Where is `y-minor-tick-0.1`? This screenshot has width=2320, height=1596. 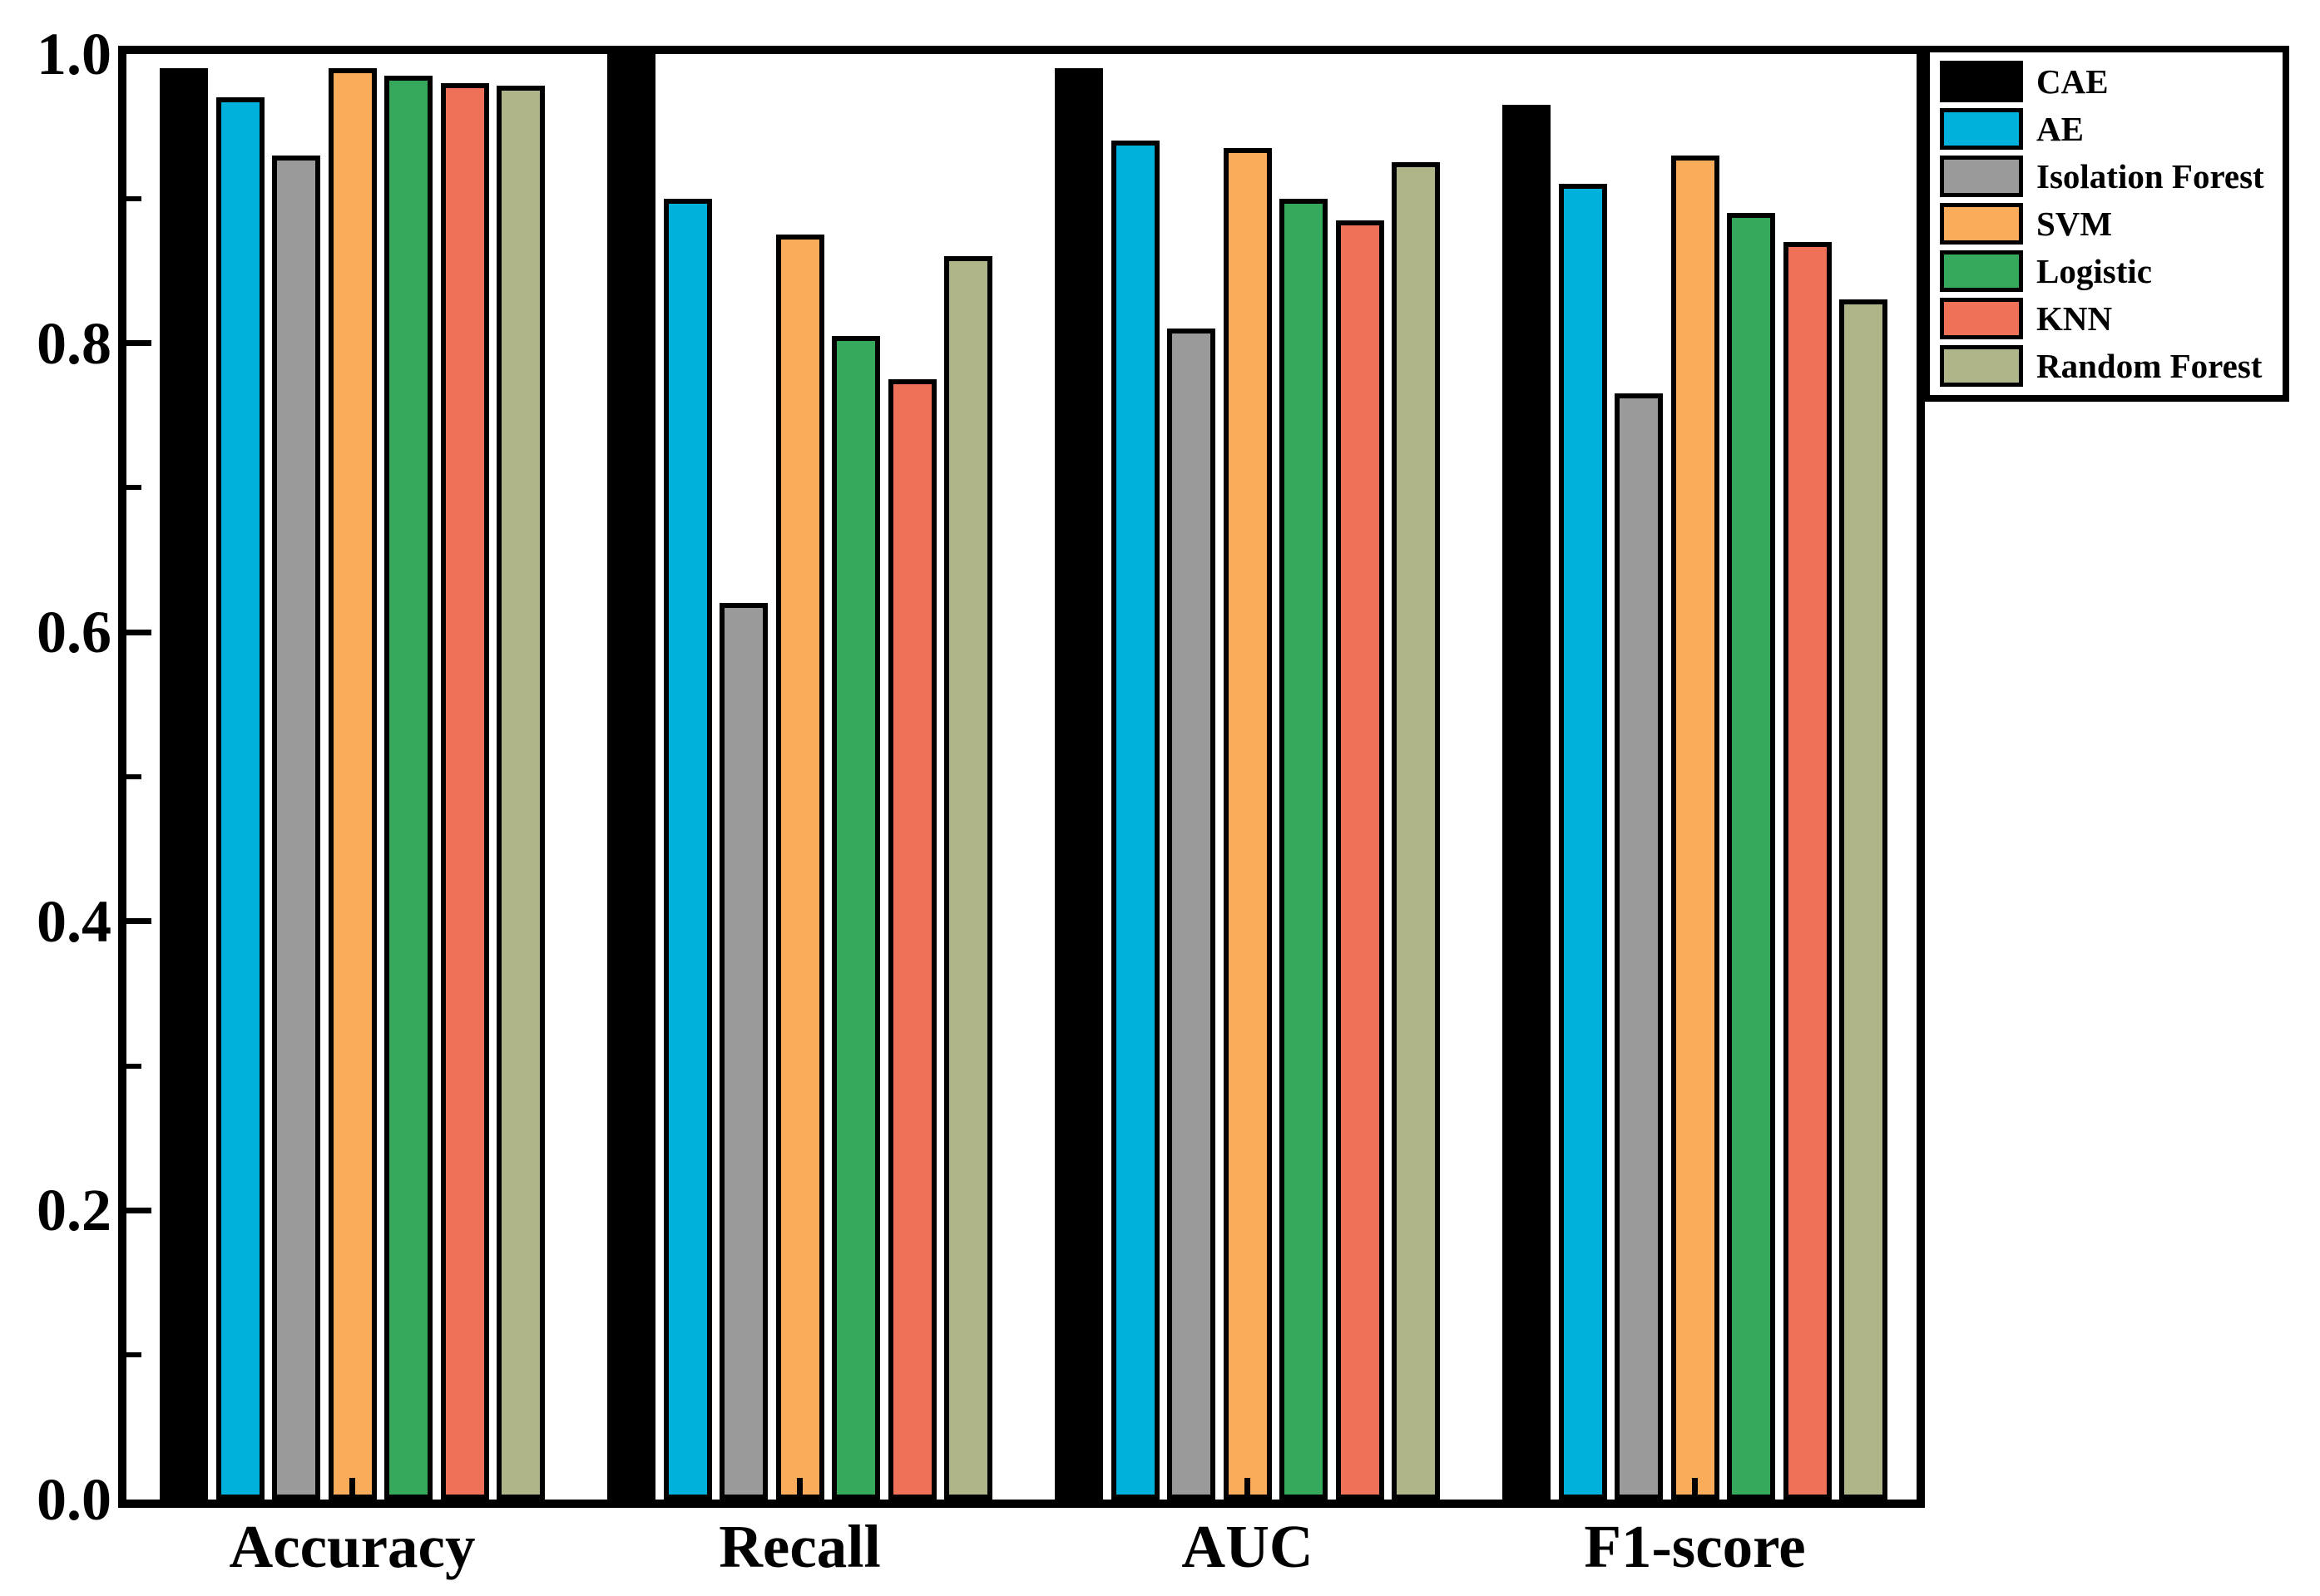
y-minor-tick-0.1 is located at coordinates (133, 1355).